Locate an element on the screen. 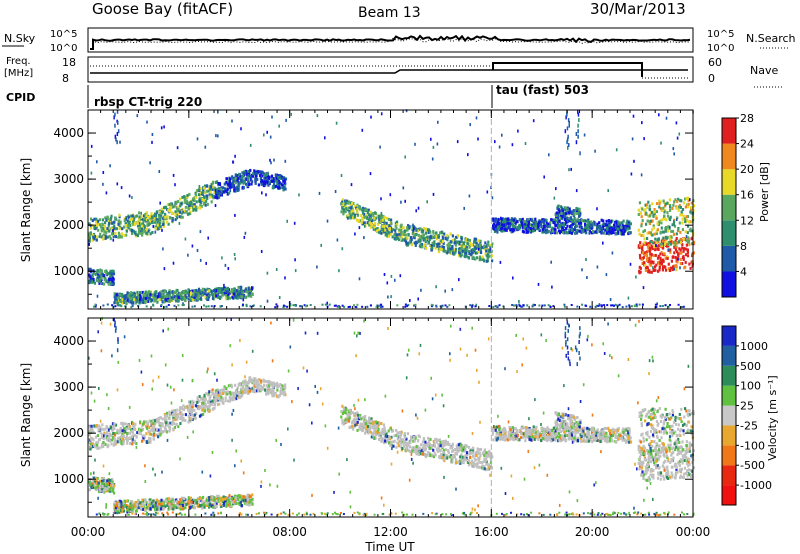 The width and height of the screenshot is (800, 554). colorbar-tick-label: 24 is located at coordinates (747, 144).